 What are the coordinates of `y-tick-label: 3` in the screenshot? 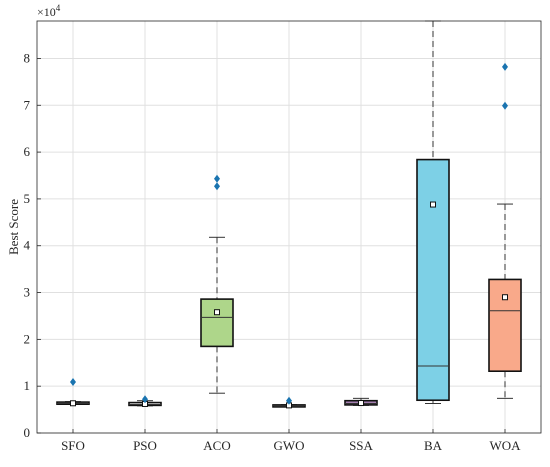 It's located at (27, 292).